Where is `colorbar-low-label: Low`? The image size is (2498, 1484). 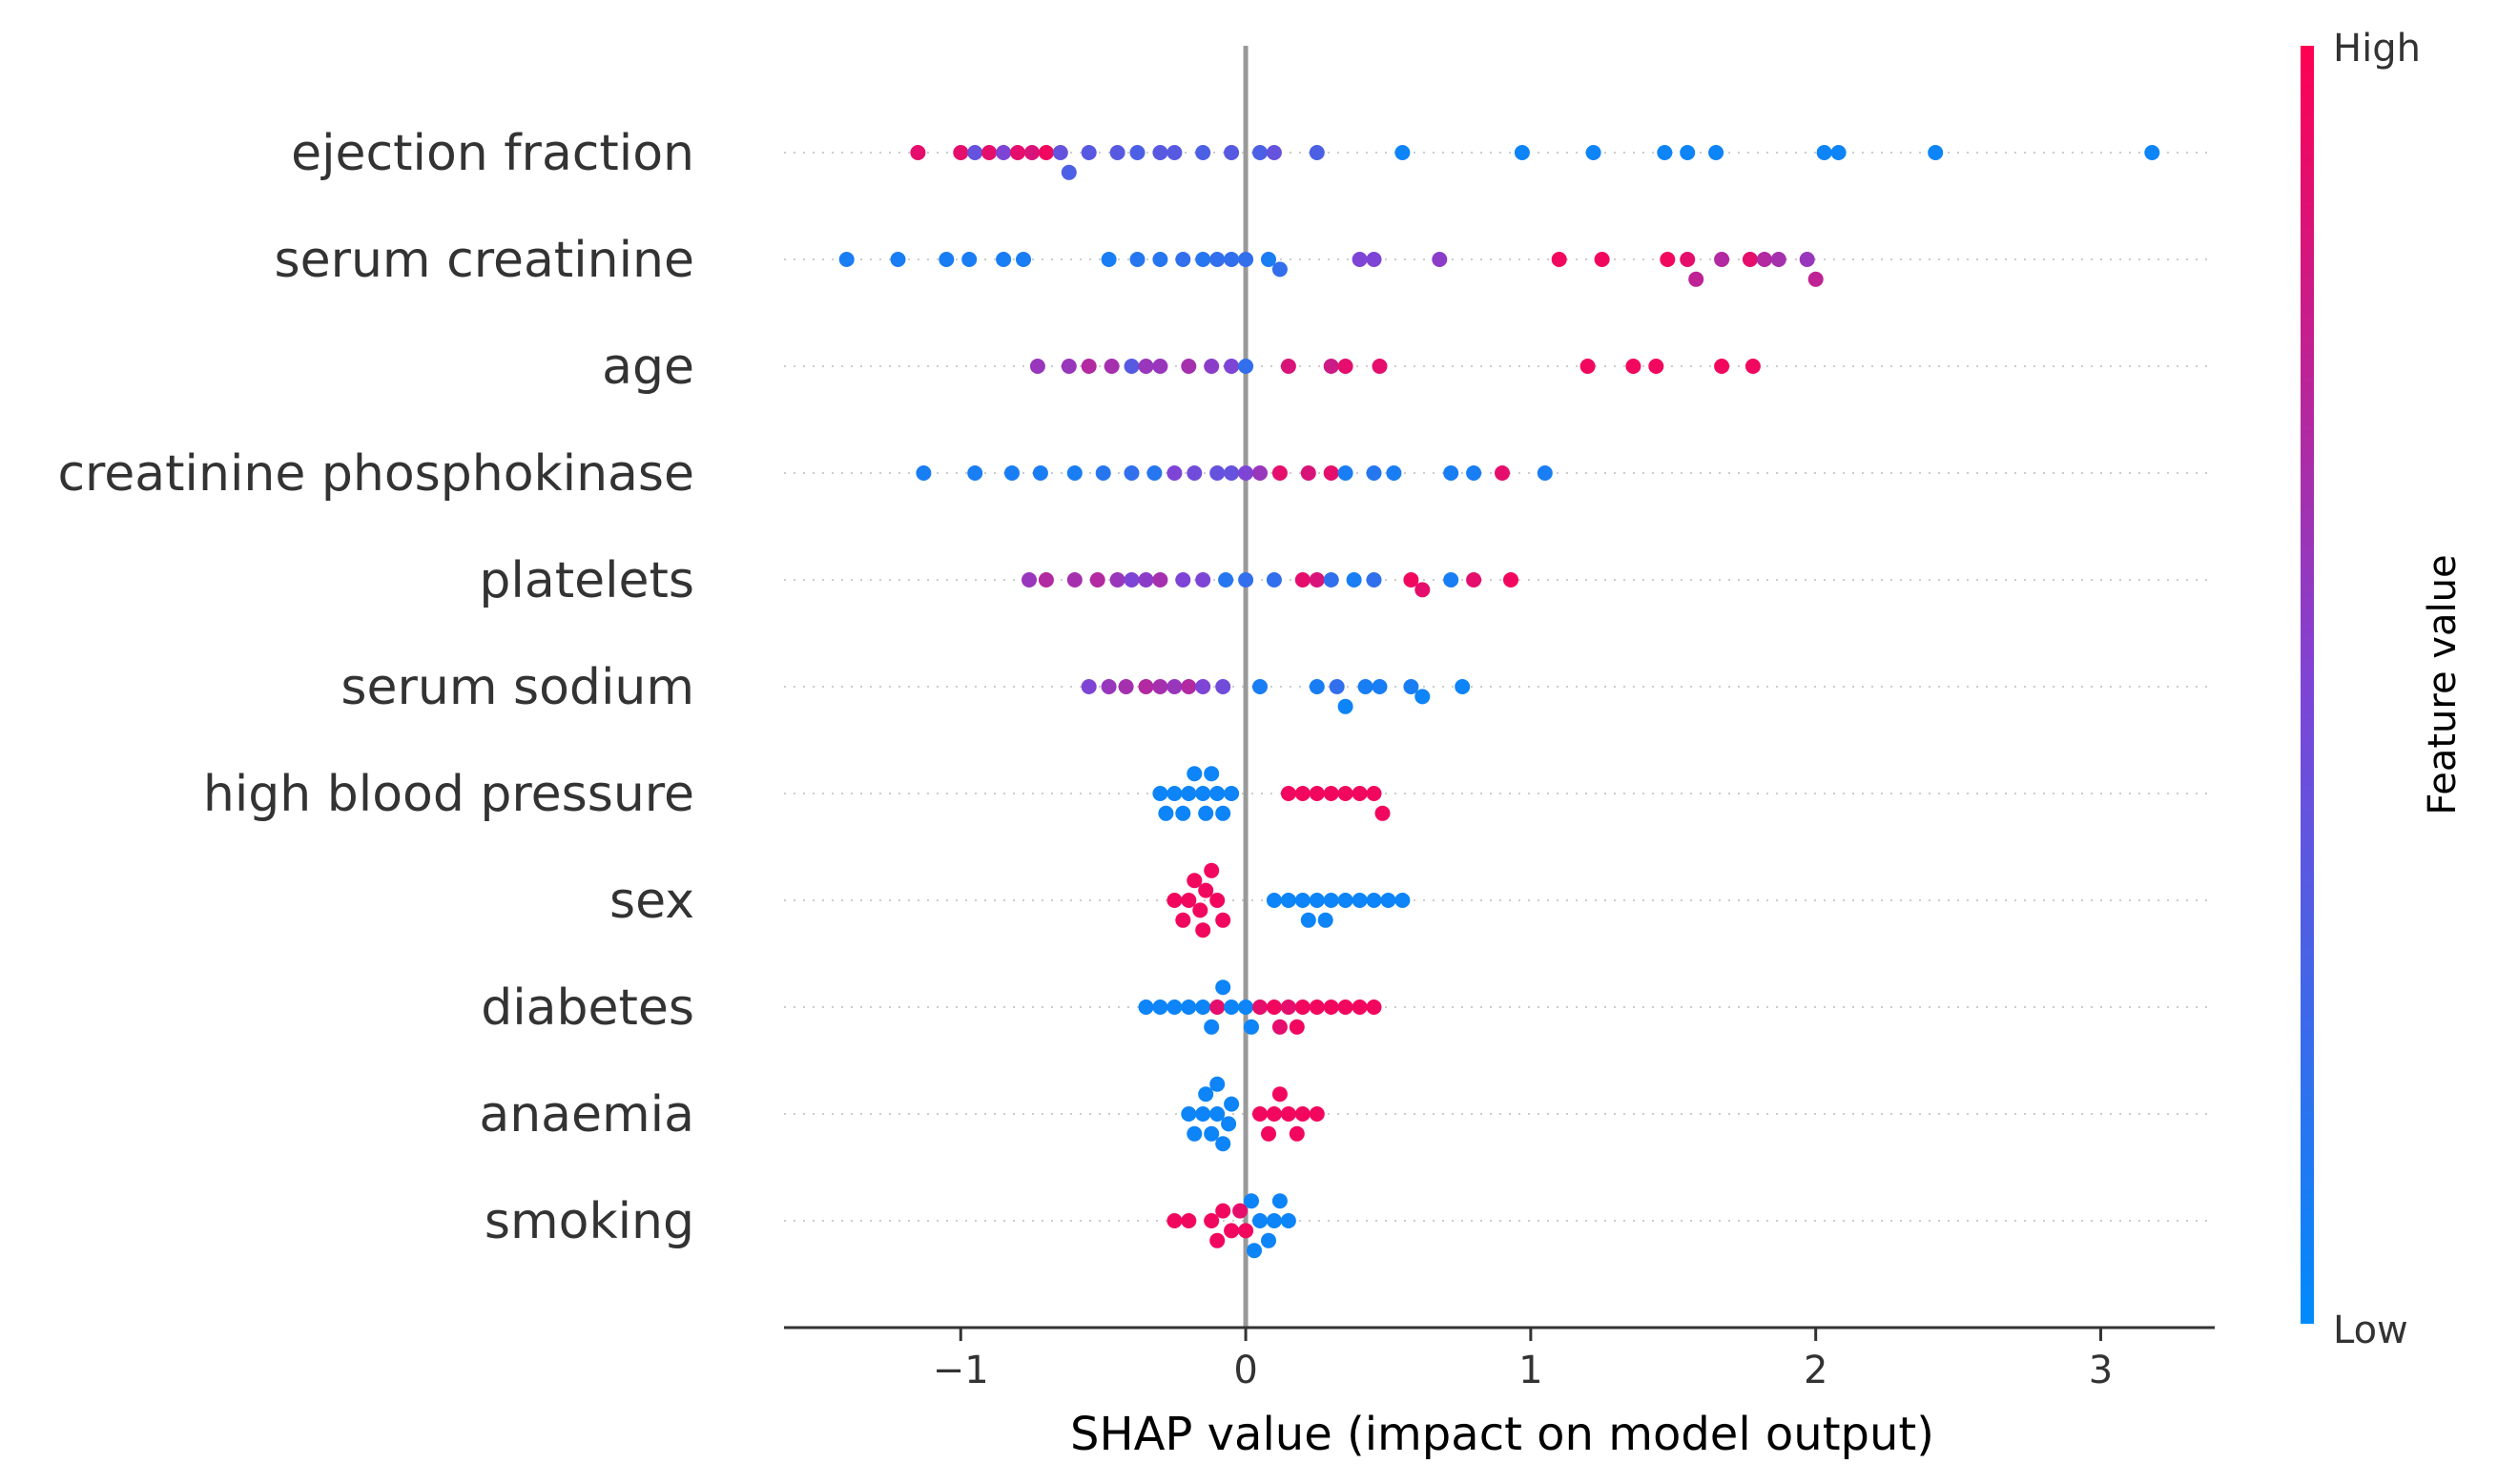 colorbar-low-label: Low is located at coordinates (2370, 1330).